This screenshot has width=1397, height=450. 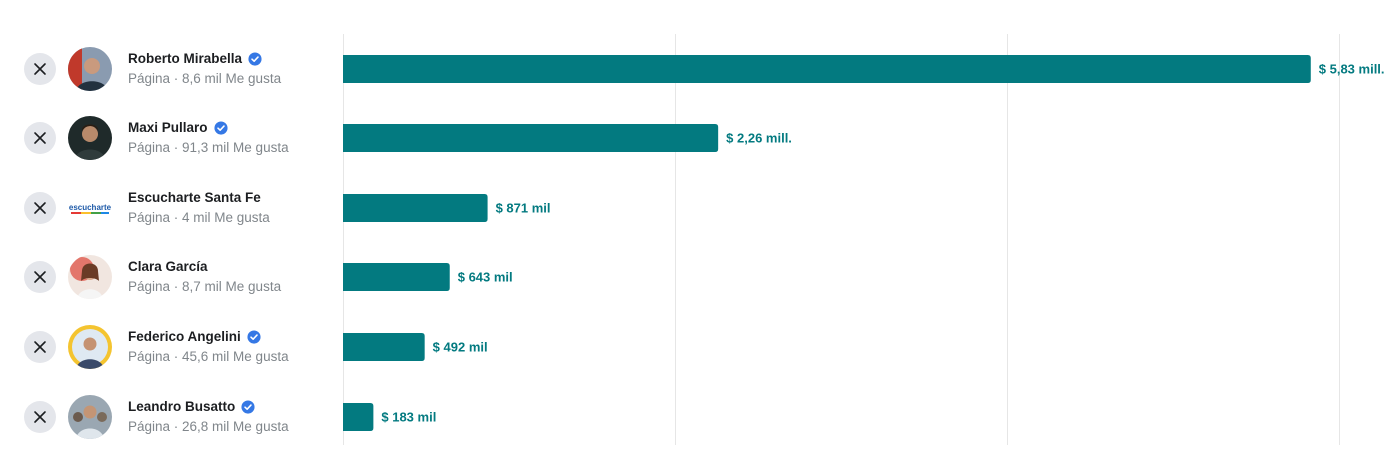 I want to click on bar-value-label: $ 871 mil, so click(x=523, y=208).